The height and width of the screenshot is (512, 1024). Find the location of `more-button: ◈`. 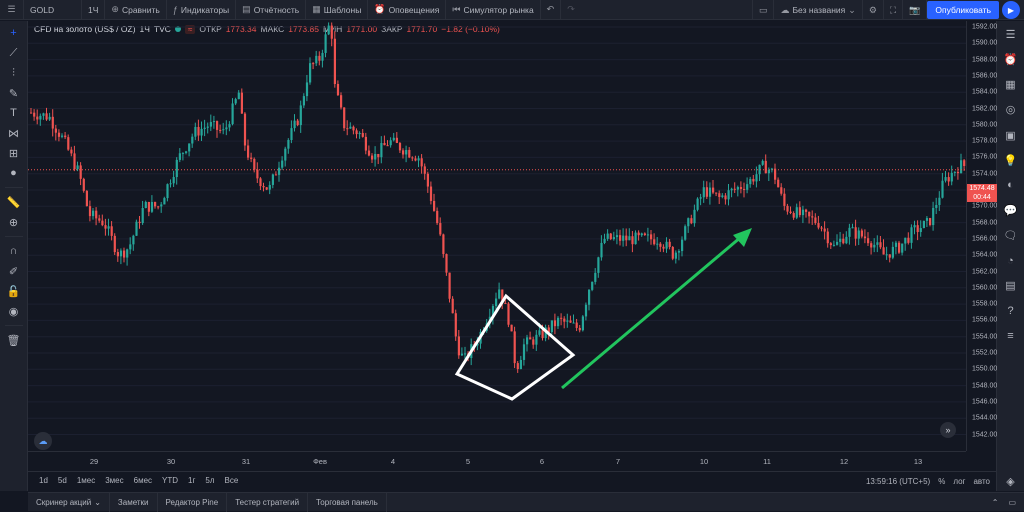

more-button: ◈ is located at coordinates (1011, 481).